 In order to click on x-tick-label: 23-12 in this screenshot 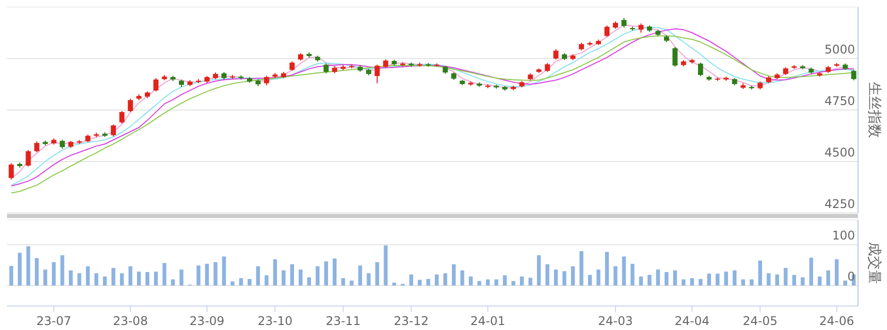, I will do `click(411, 321)`.